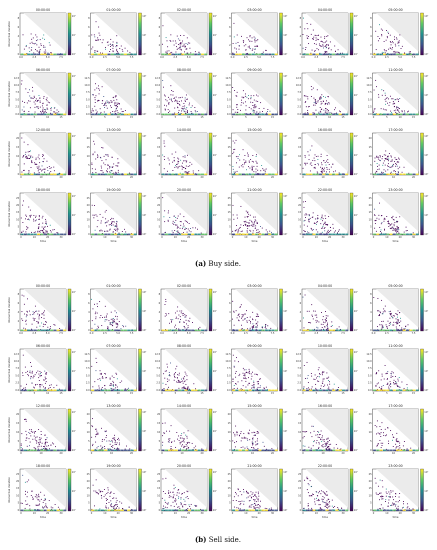  I want to click on y-tick-label: 7.5, so click(370, 368).